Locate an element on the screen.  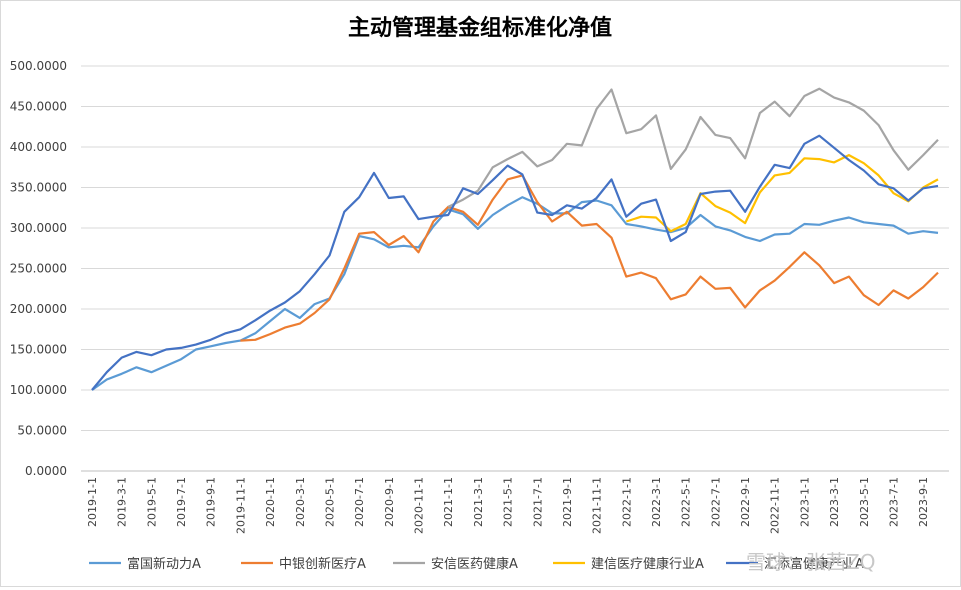
x-tick-label: 2020-7-1 is located at coordinates (359, 502).